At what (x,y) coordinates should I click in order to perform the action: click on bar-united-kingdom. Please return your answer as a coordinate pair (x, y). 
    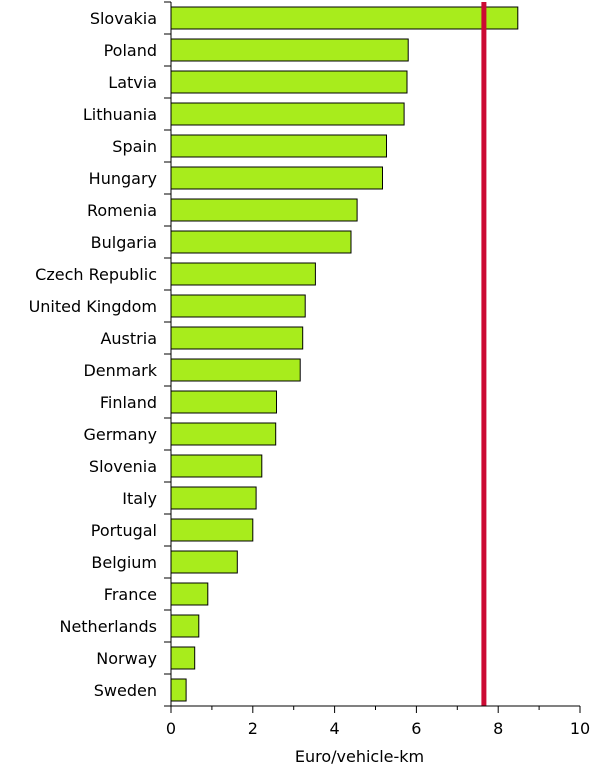
    Looking at the image, I should click on (238, 306).